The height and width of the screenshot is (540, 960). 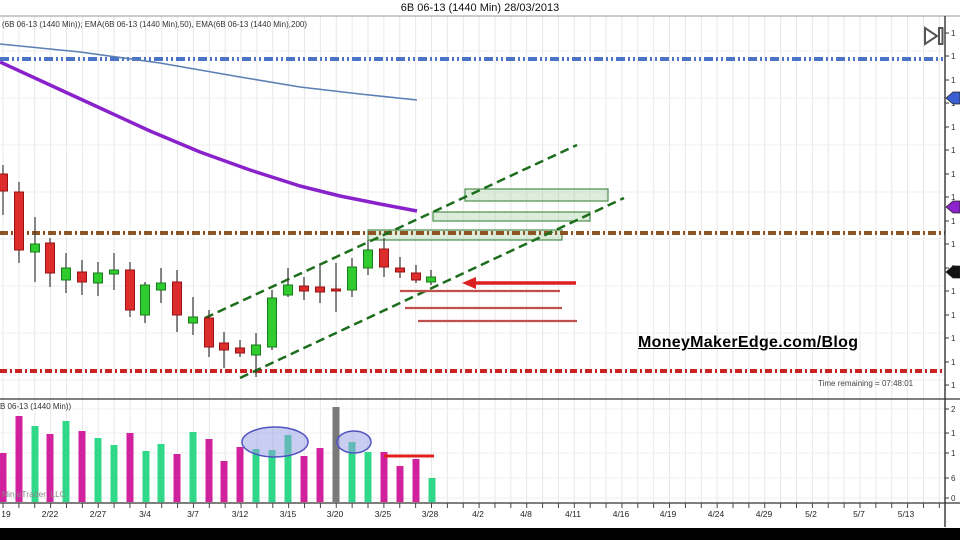 I want to click on x-axis-label: 5/2, so click(x=811, y=514).